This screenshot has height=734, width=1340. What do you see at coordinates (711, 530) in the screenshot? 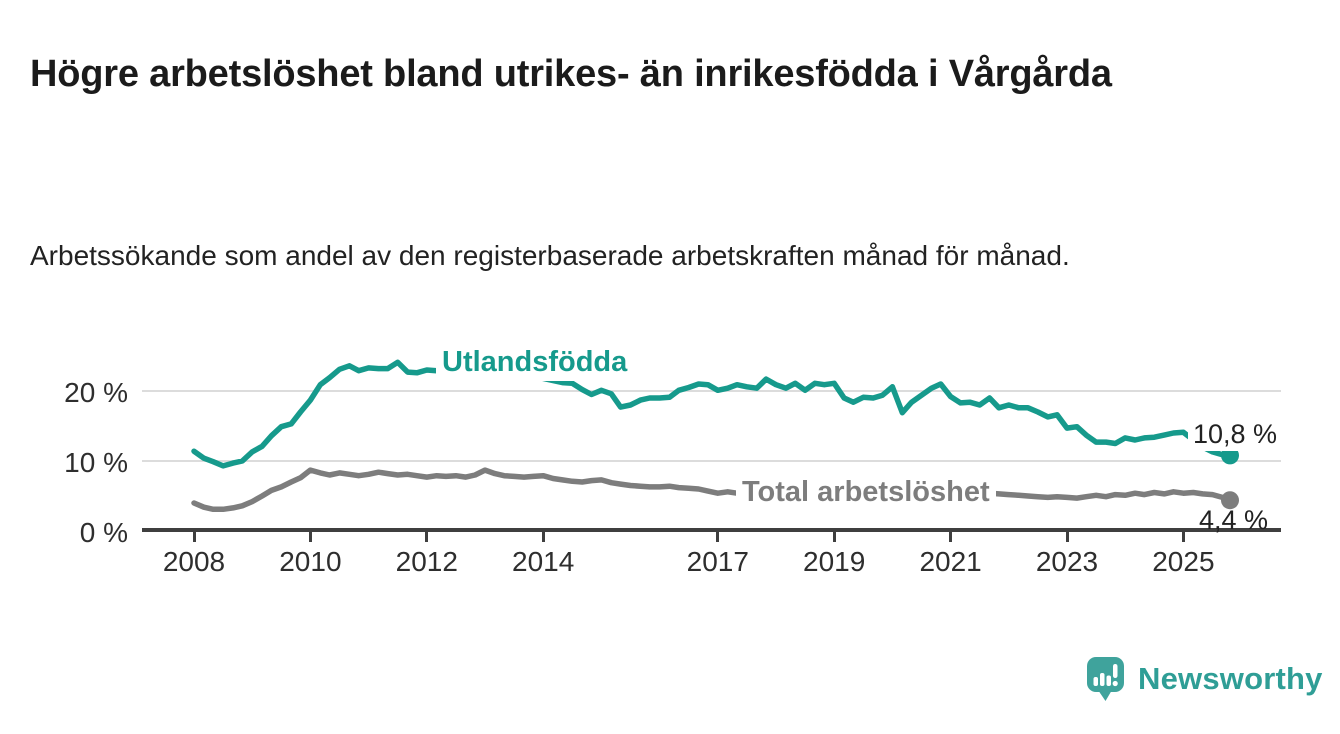
I see `x-axis-line` at bounding box center [711, 530].